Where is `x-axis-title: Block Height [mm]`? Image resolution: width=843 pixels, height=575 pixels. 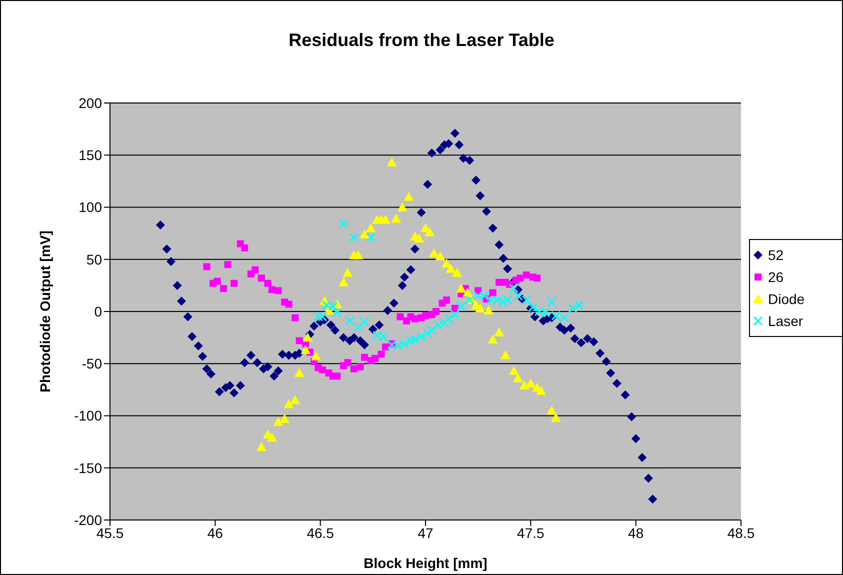 x-axis-title: Block Height [mm] is located at coordinates (426, 563).